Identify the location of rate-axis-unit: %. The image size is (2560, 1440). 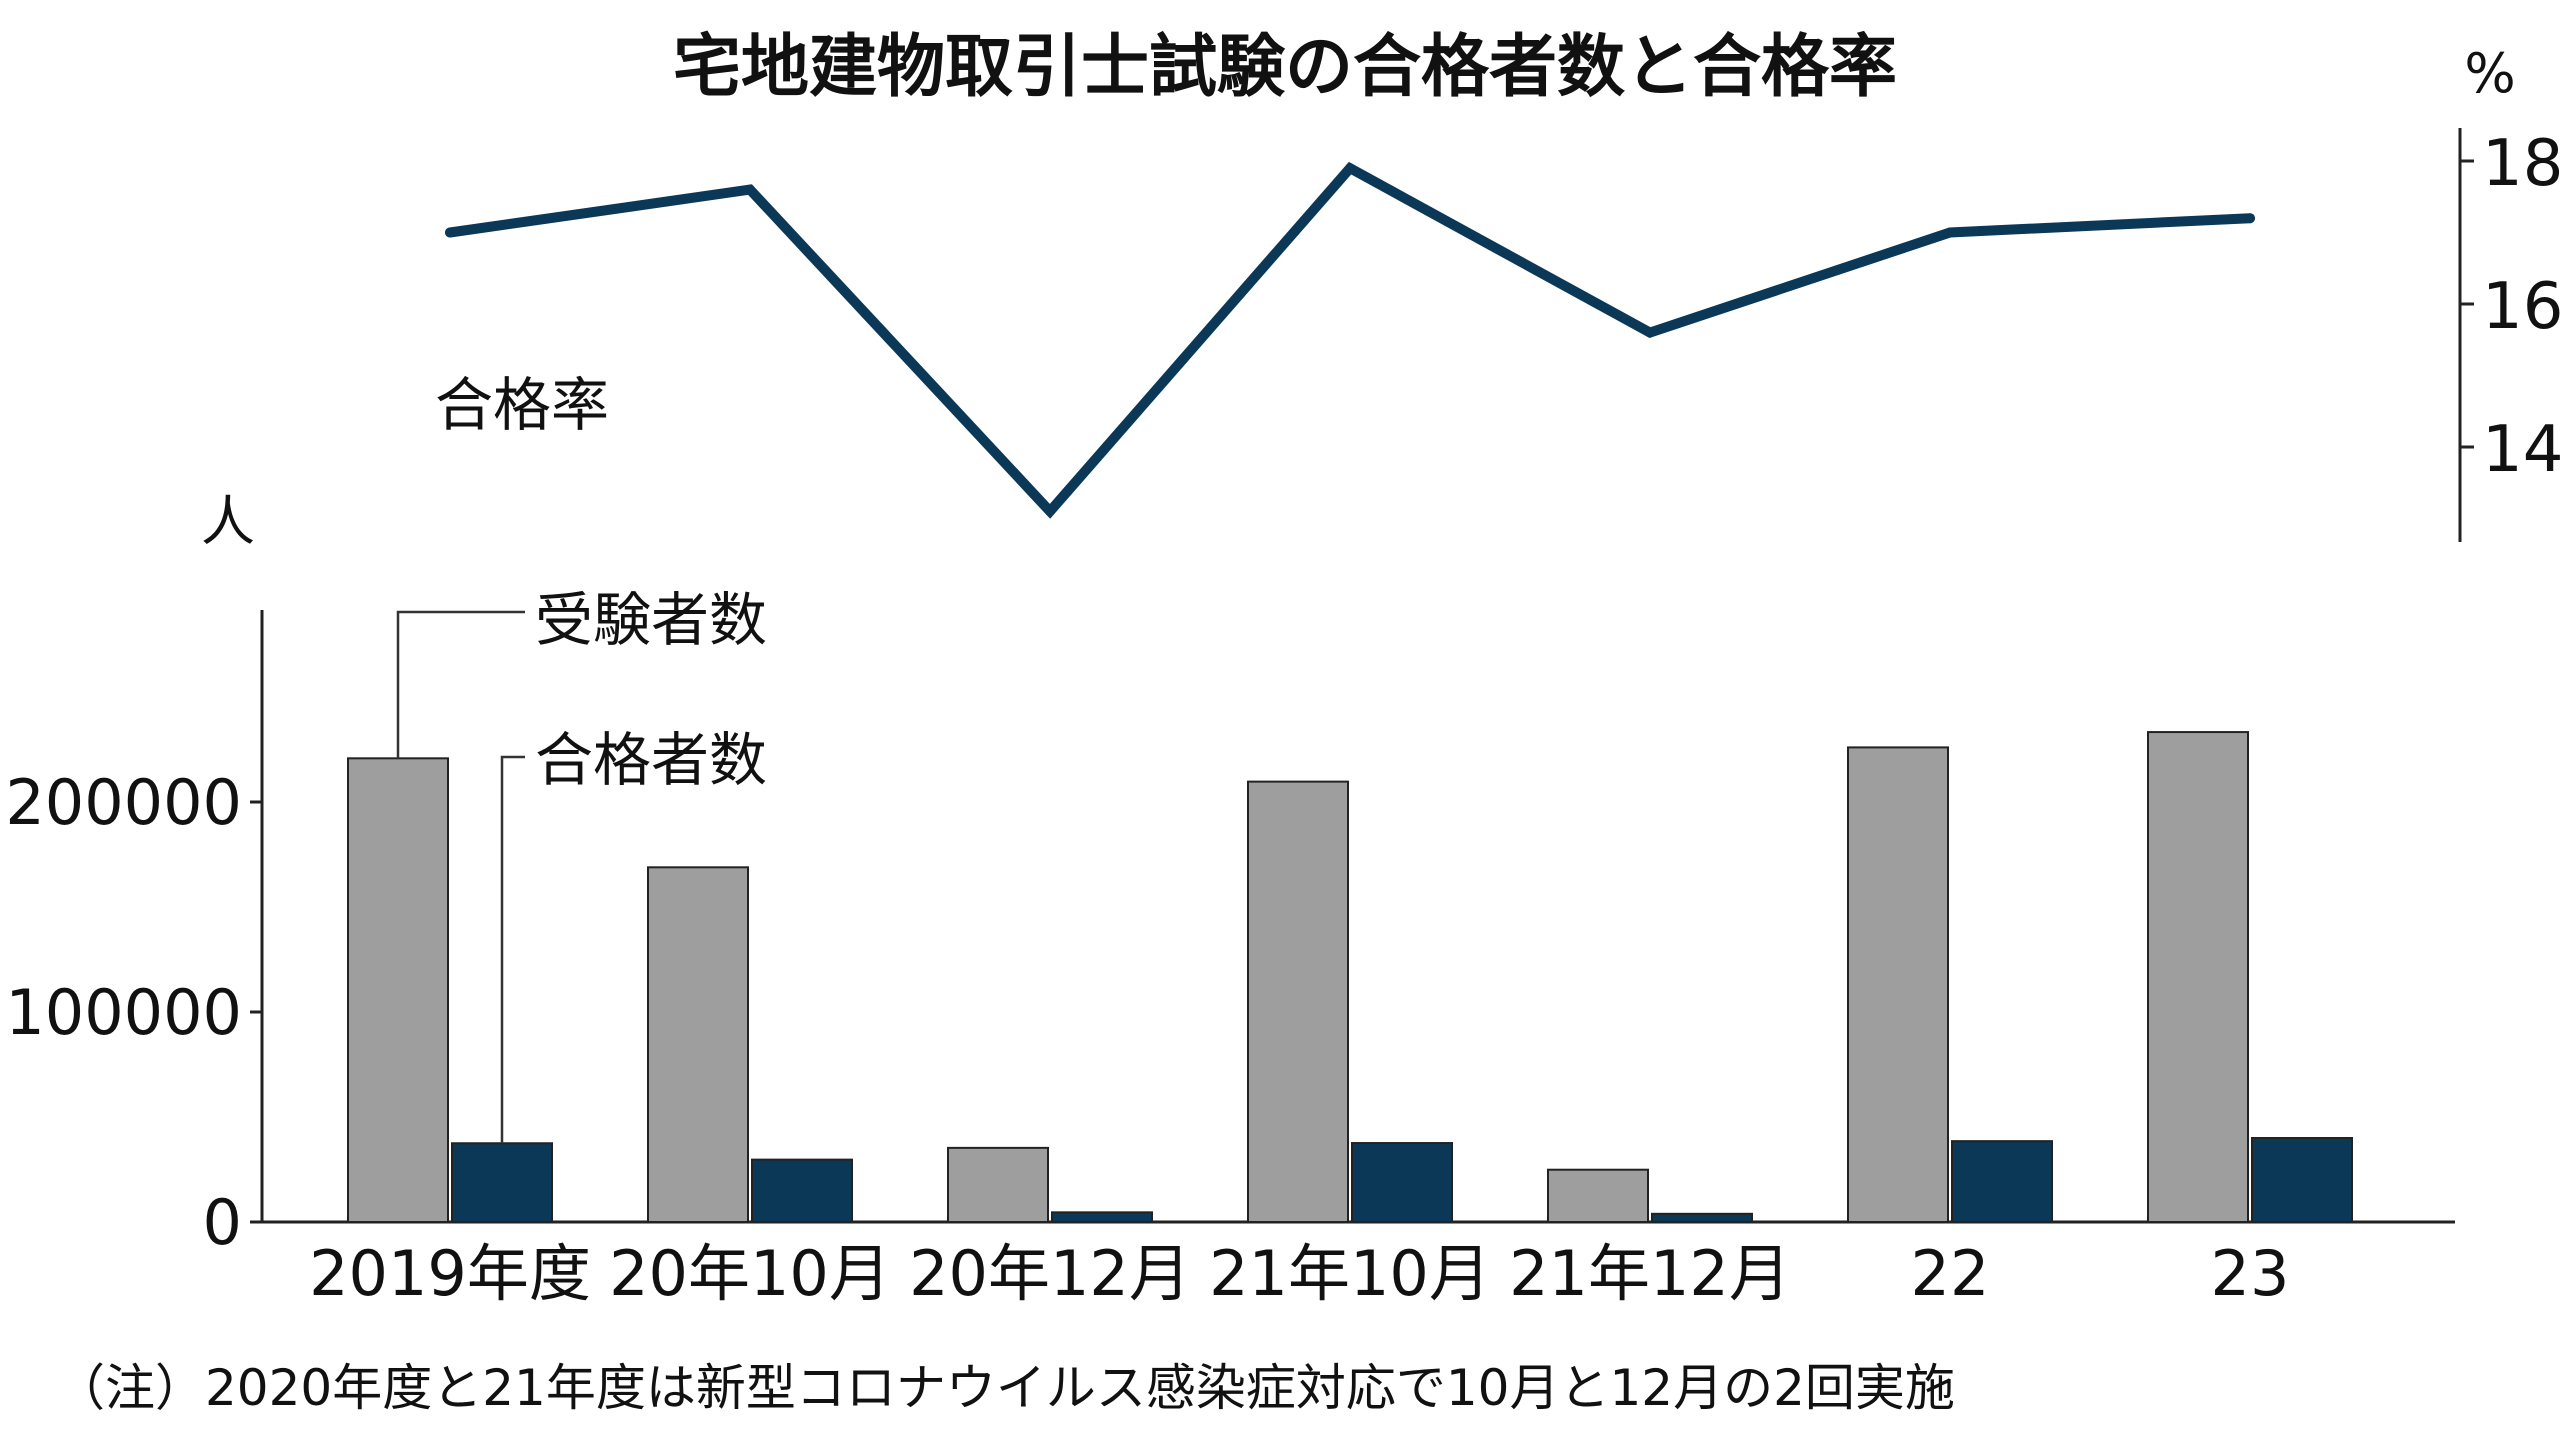
(2489, 73).